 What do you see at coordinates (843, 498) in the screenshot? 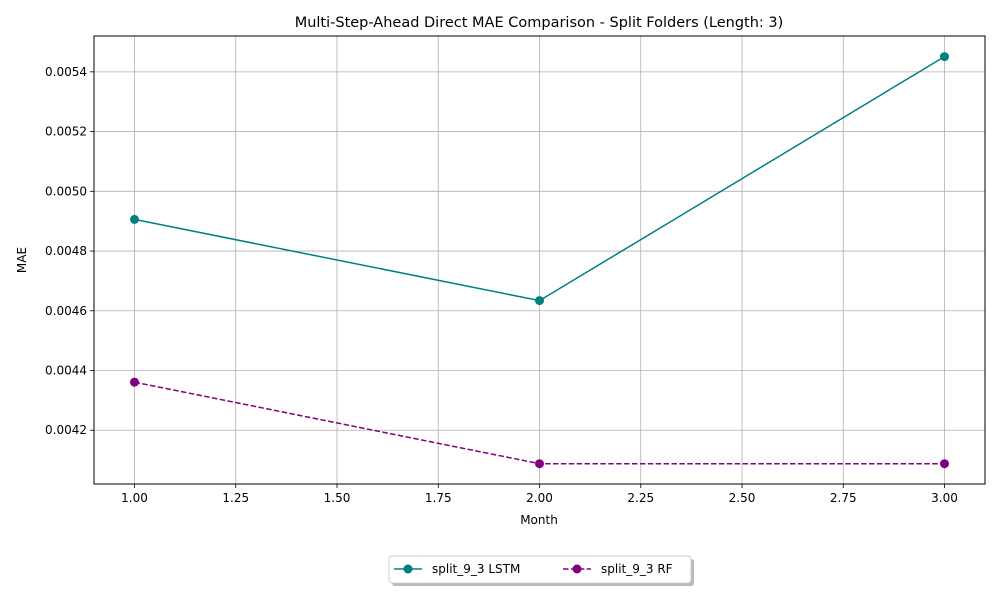
I see `x-tick-label: 2.75` at bounding box center [843, 498].